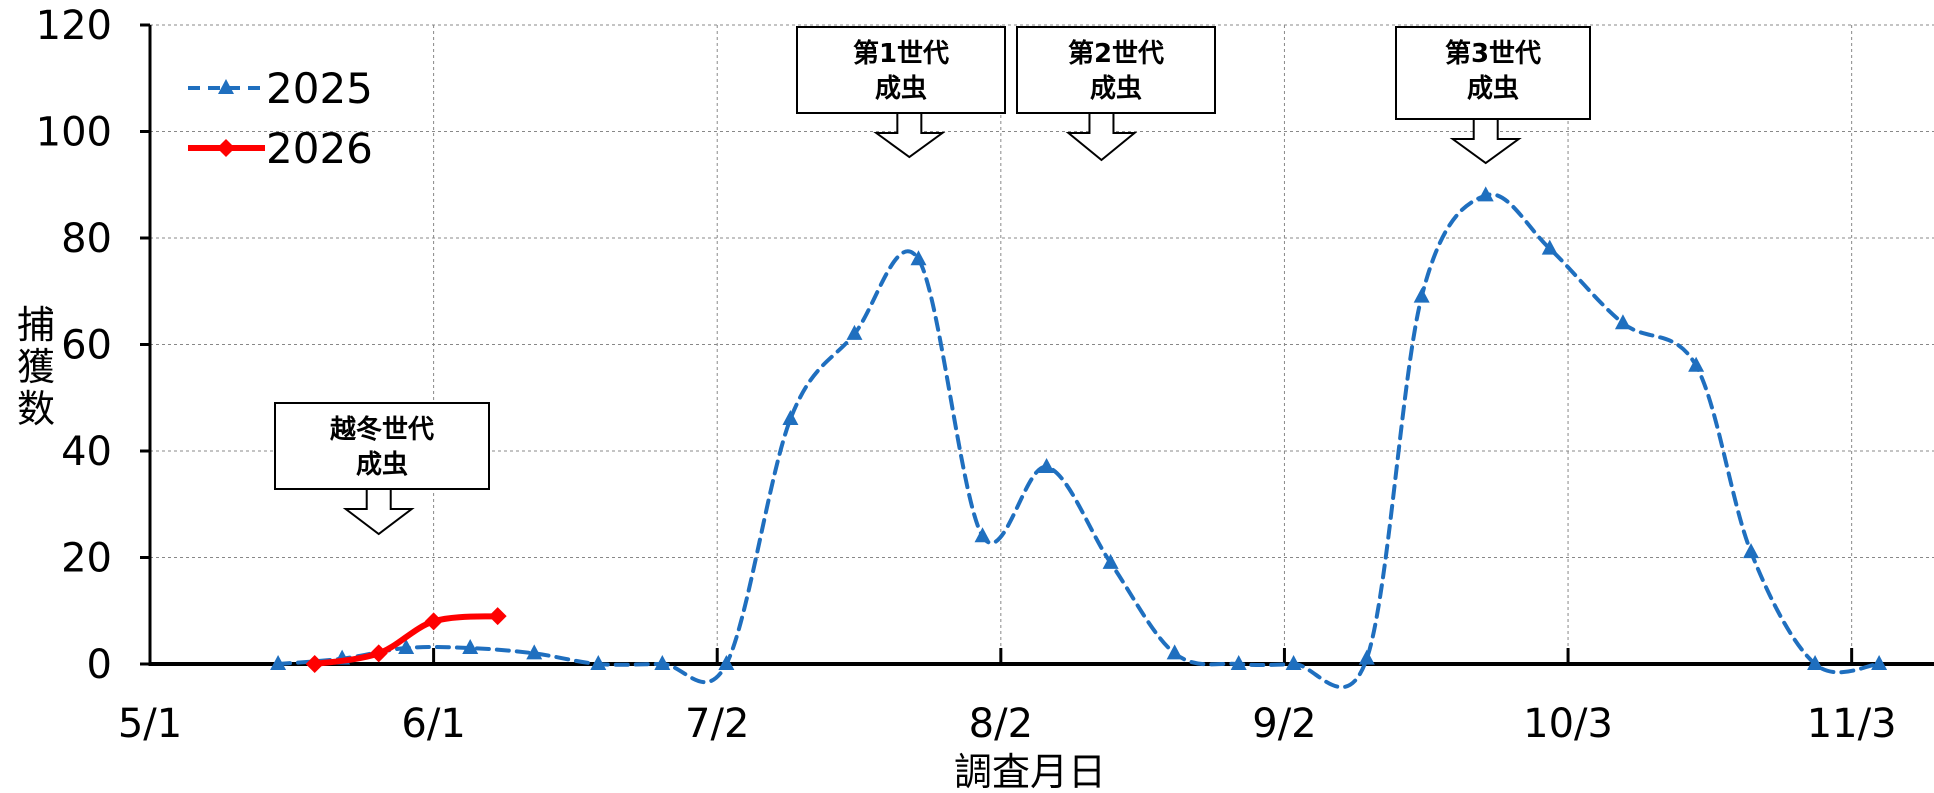 The height and width of the screenshot is (793, 1934). I want to click on y-tick-label: 60, so click(86, 346).